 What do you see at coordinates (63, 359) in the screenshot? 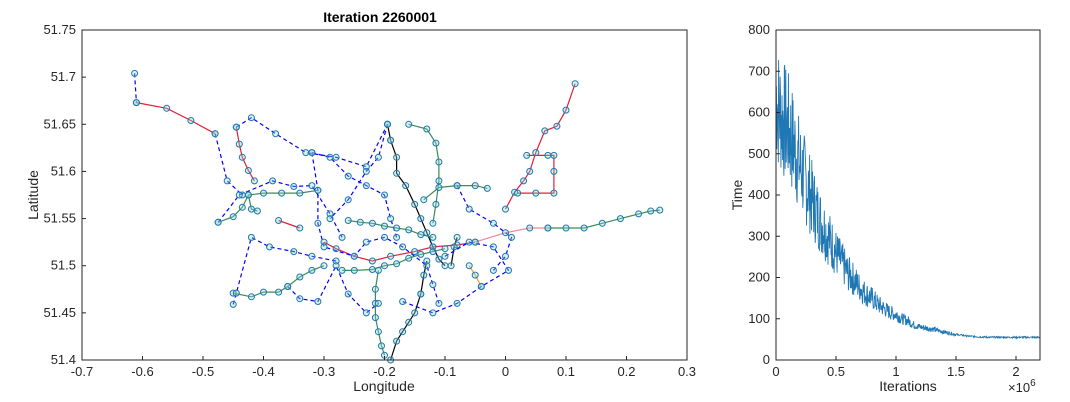
I see `map-y-tick-label: 51.4` at bounding box center [63, 359].